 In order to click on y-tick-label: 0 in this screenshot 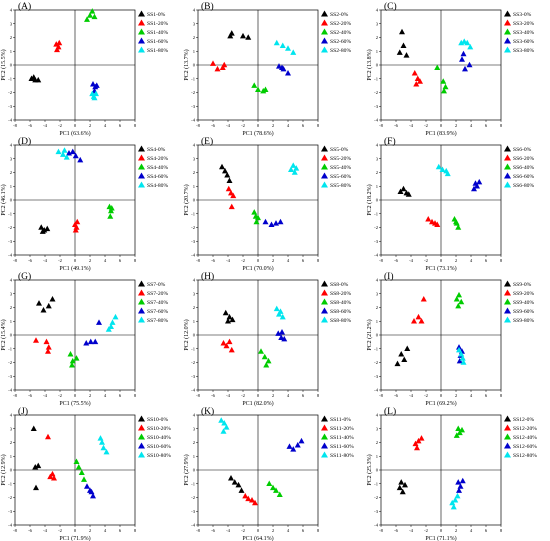, I will do `click(11, 65)`.